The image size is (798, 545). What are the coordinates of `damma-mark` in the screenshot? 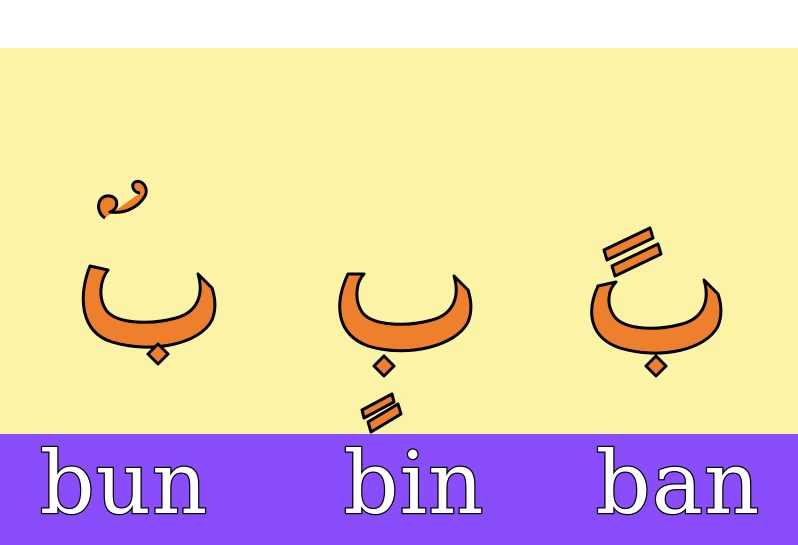 It's located at (122, 199).